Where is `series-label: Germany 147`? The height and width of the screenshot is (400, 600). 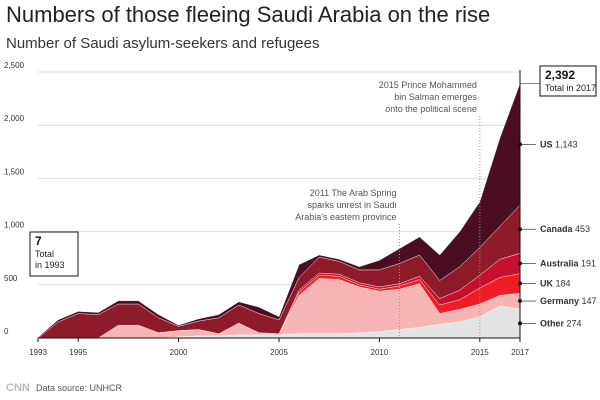 series-label: Germany 147 is located at coordinates (568, 301).